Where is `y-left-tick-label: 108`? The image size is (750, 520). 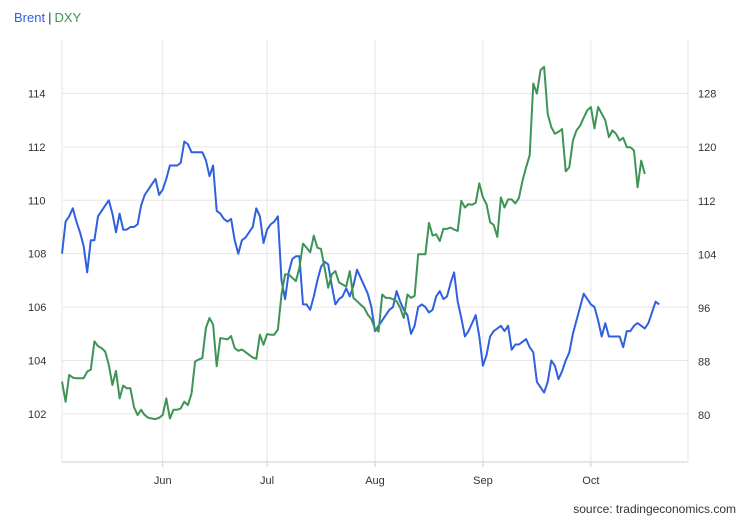 y-left-tick-label: 108 is located at coordinates (37, 255).